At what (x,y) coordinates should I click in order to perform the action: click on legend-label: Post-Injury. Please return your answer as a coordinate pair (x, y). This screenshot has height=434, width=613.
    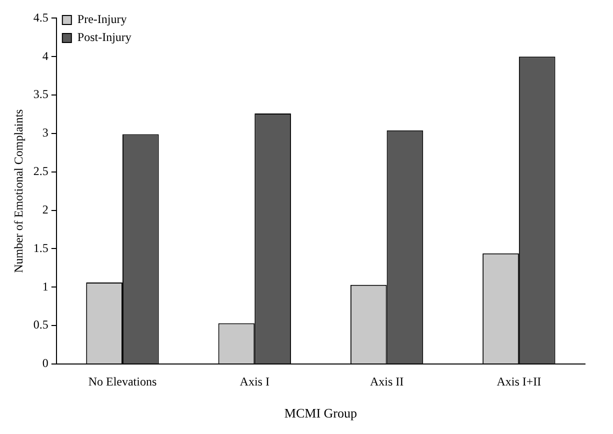
    Looking at the image, I should click on (104, 37).